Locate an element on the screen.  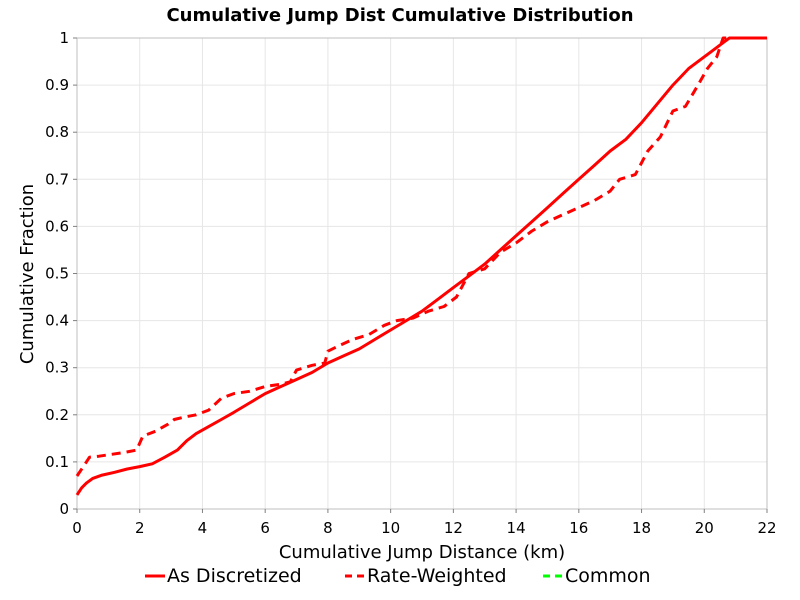
x-tick-label: 4 is located at coordinates (203, 528).